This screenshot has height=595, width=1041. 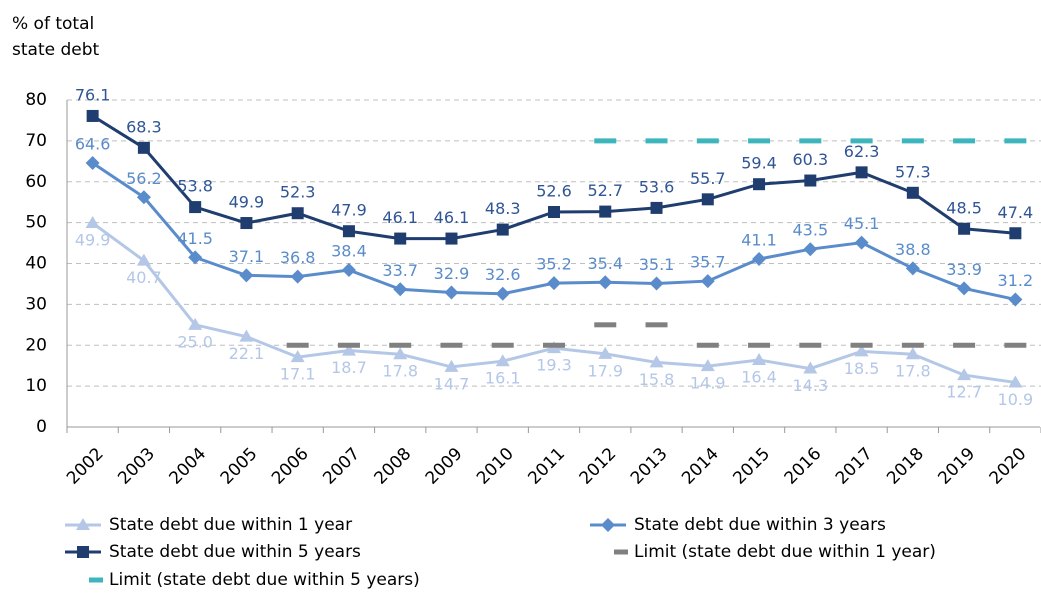 I want to click on data-label: 38.4, so click(x=349, y=251).